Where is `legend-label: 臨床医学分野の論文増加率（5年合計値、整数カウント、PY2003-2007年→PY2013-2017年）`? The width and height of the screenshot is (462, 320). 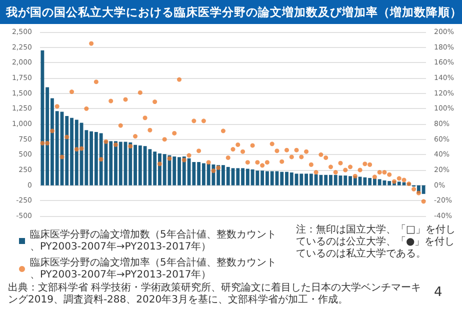
legend-label: 臨床医学分野の論文増加率（5年合計値、整数カウント、PY2003-2007年→PY2013-2017年） is located at coordinates (153, 268).